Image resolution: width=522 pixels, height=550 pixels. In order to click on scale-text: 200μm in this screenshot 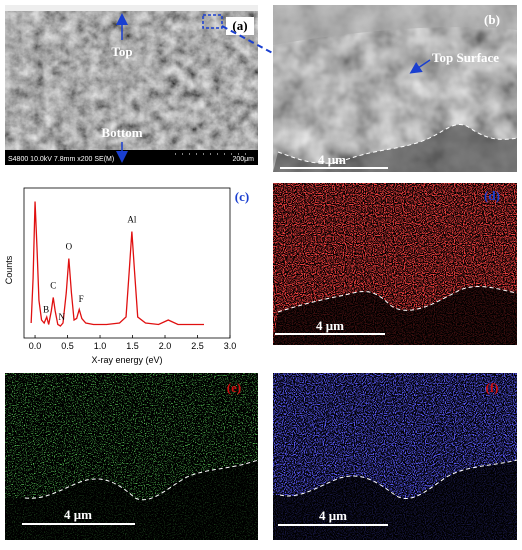, I will do `click(243, 159)`.